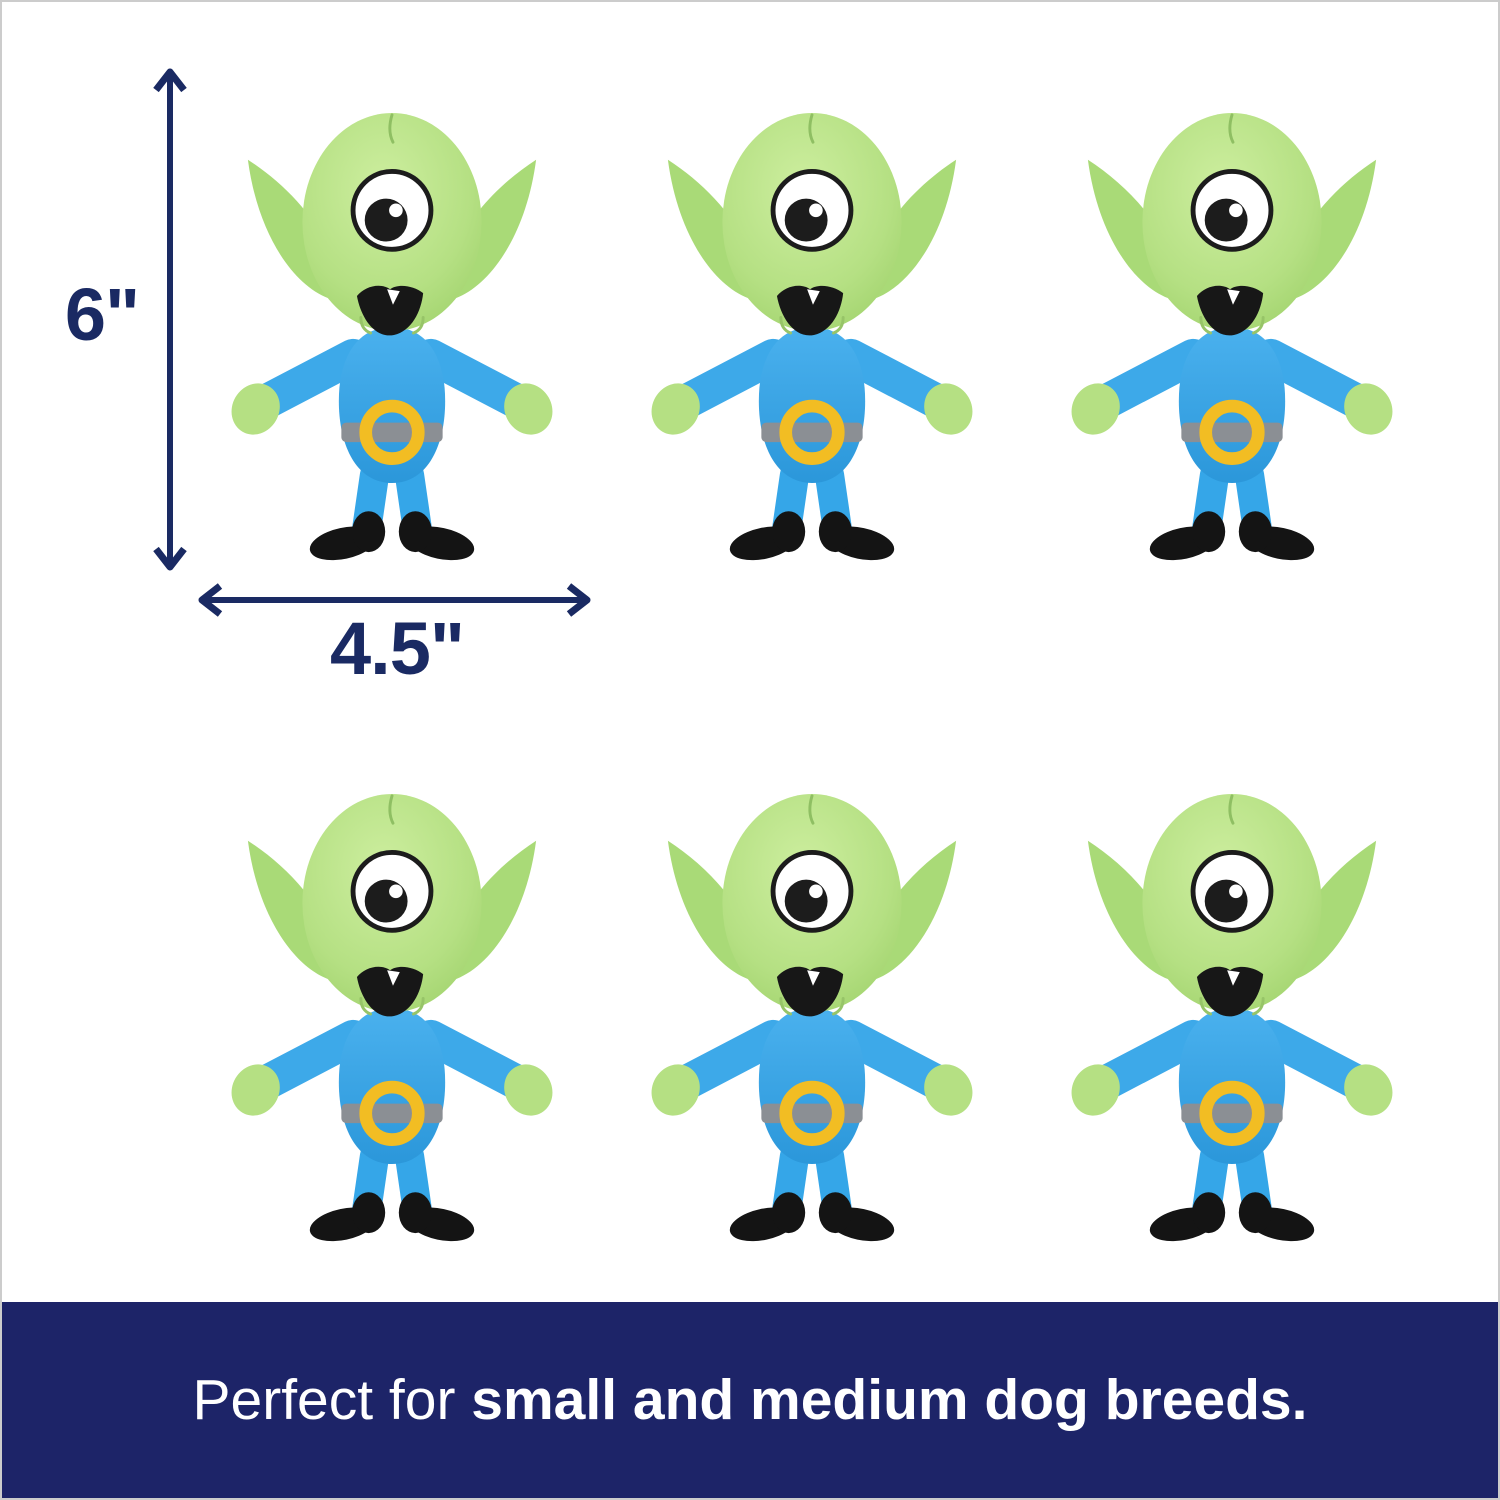  What do you see at coordinates (397, 648) in the screenshot?
I see `width-dimension-label: 4.5"` at bounding box center [397, 648].